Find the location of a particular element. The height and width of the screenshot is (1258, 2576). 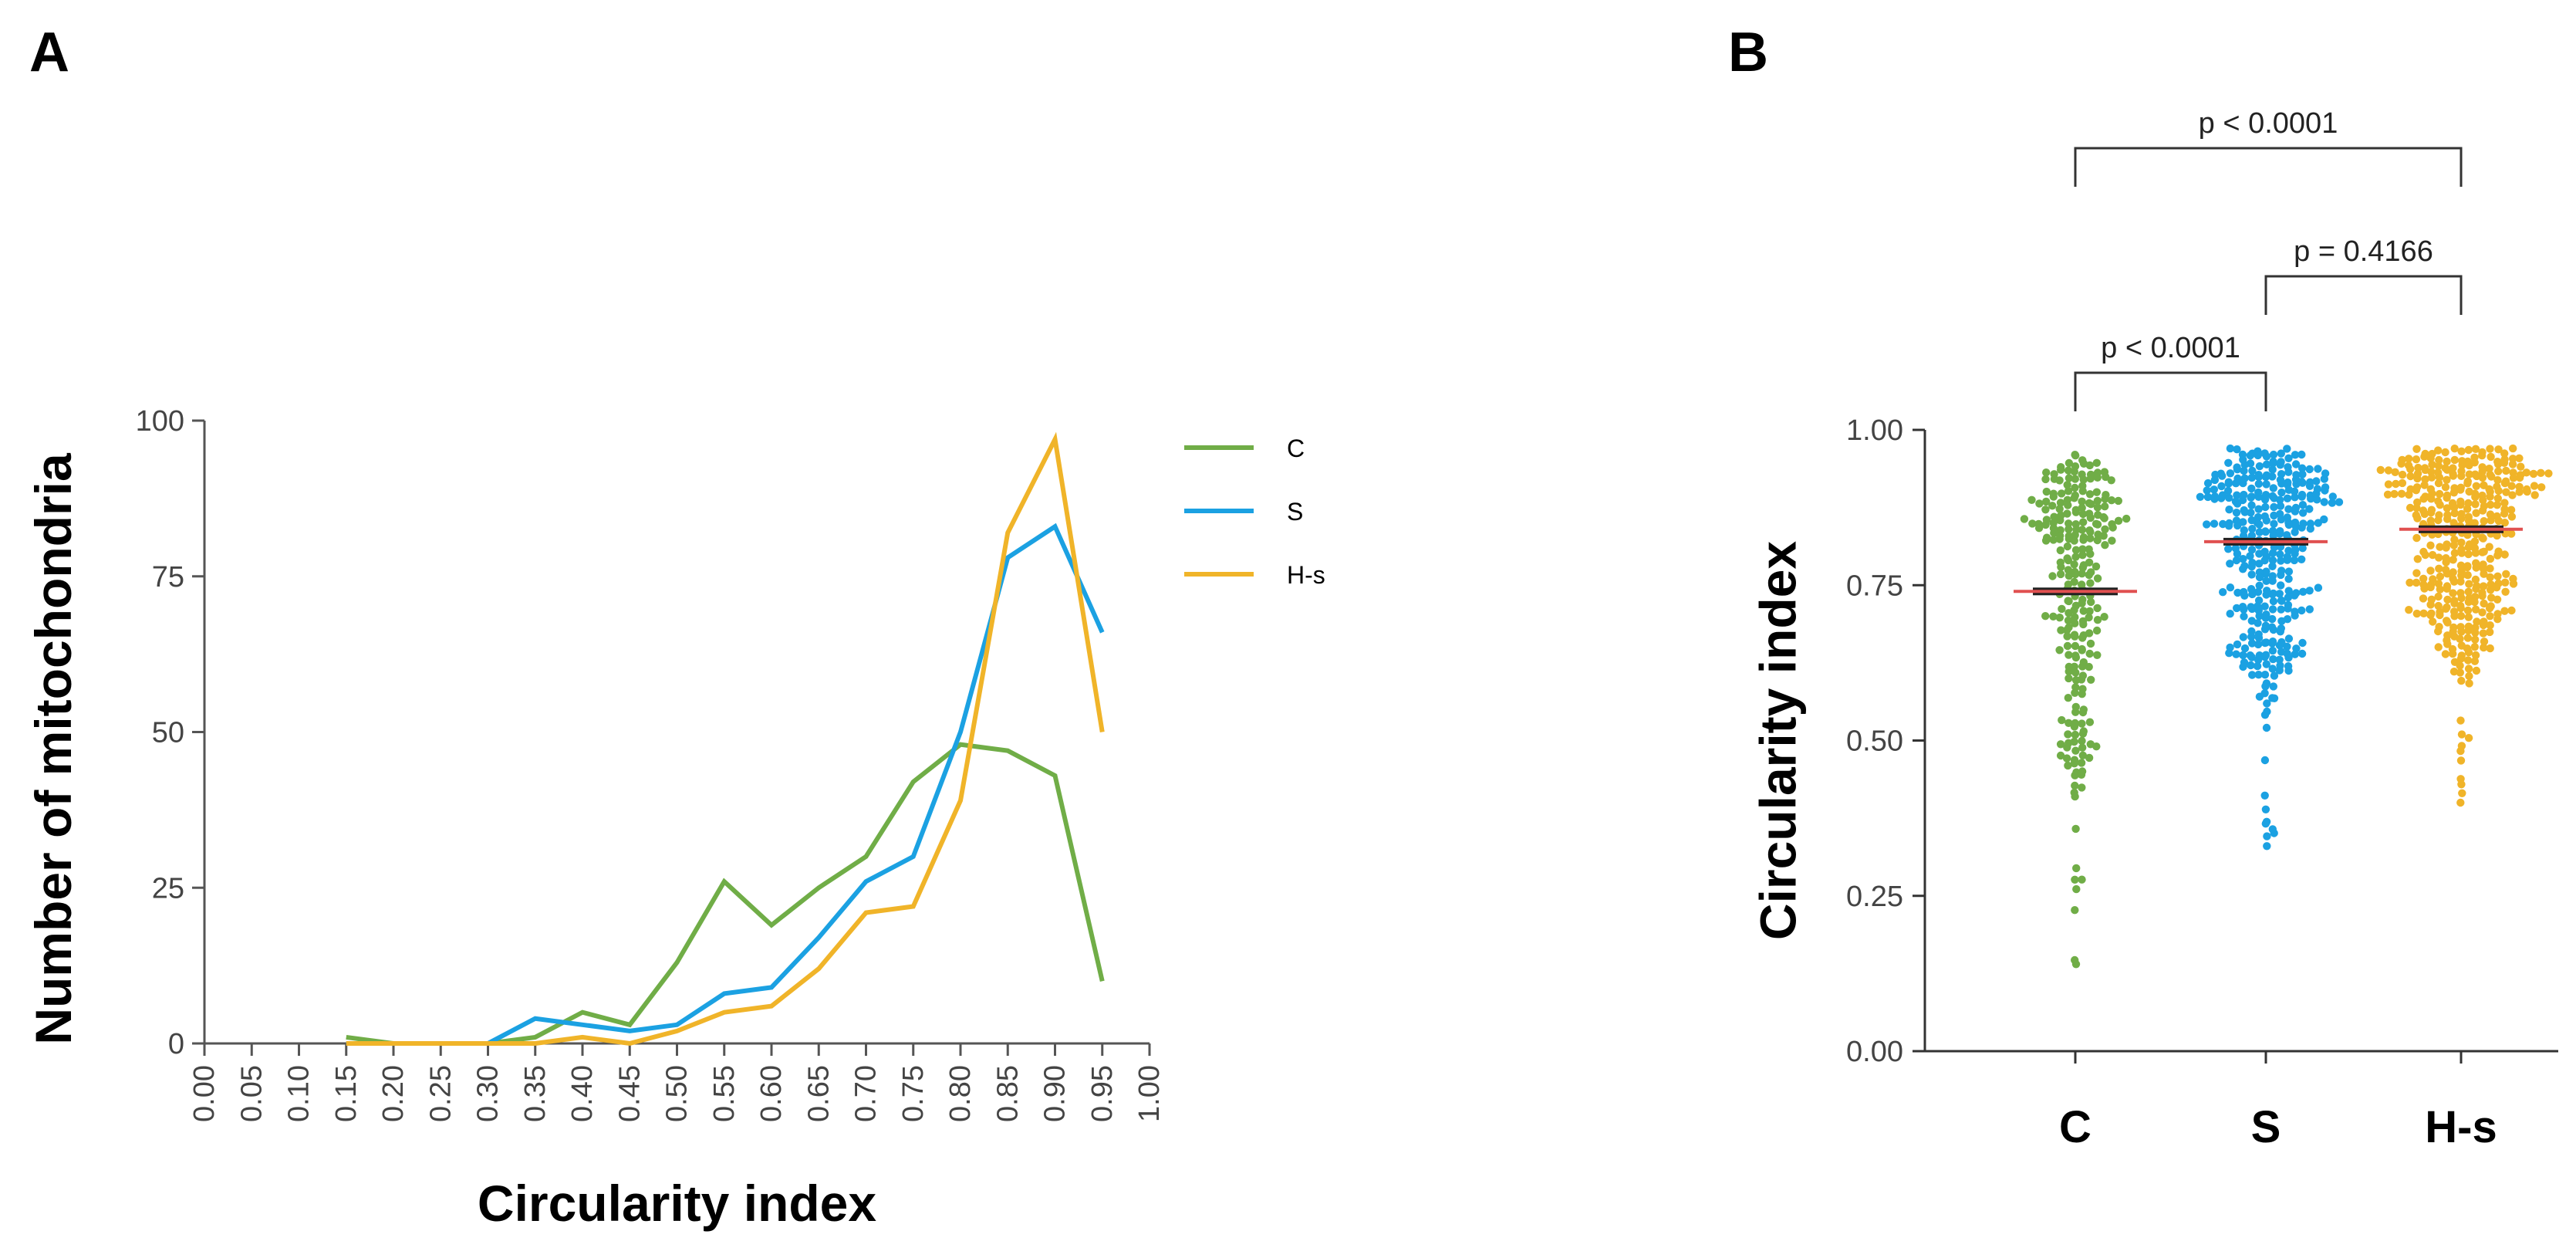

b-bracket is located at coordinates (2268, 167).